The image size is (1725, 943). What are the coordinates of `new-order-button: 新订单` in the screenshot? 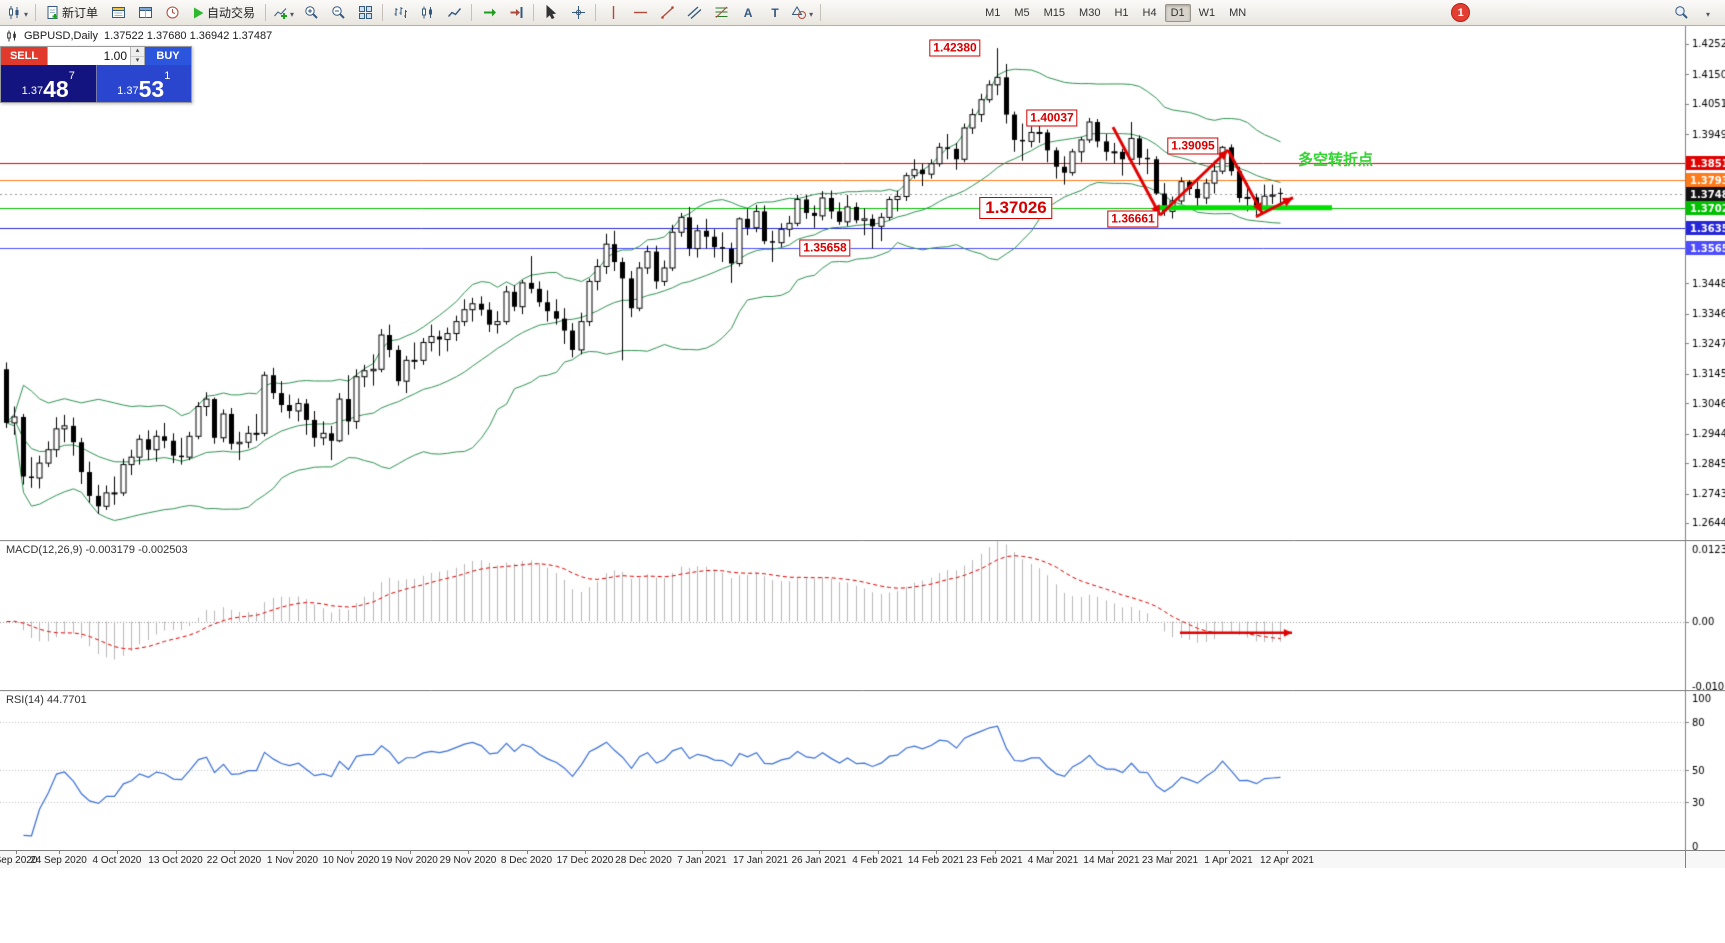 It's located at (72, 13).